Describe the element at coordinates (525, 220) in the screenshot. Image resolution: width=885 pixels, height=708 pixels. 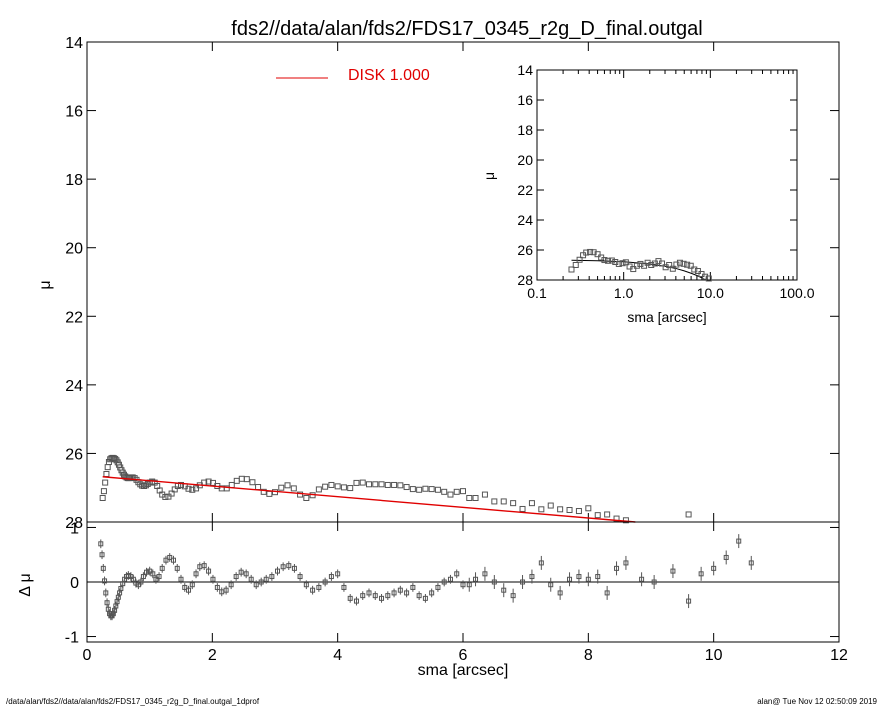
I see `inset-y-tick-label: 24` at that location.